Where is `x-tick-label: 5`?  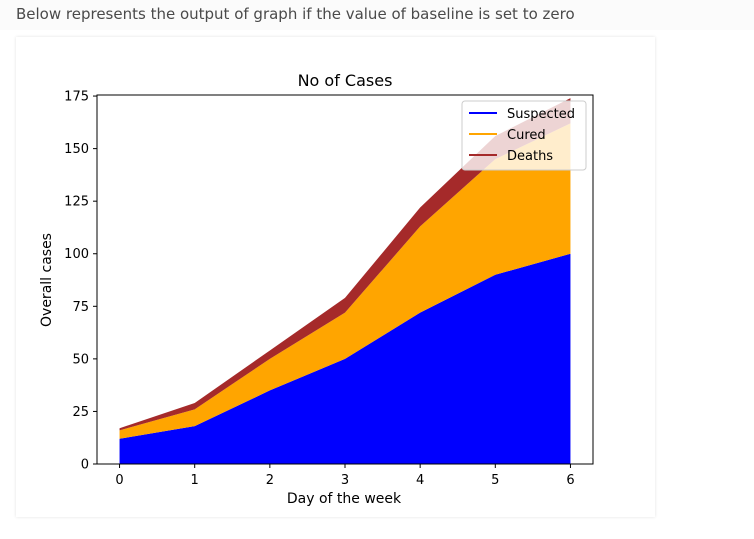 x-tick-label: 5 is located at coordinates (495, 480).